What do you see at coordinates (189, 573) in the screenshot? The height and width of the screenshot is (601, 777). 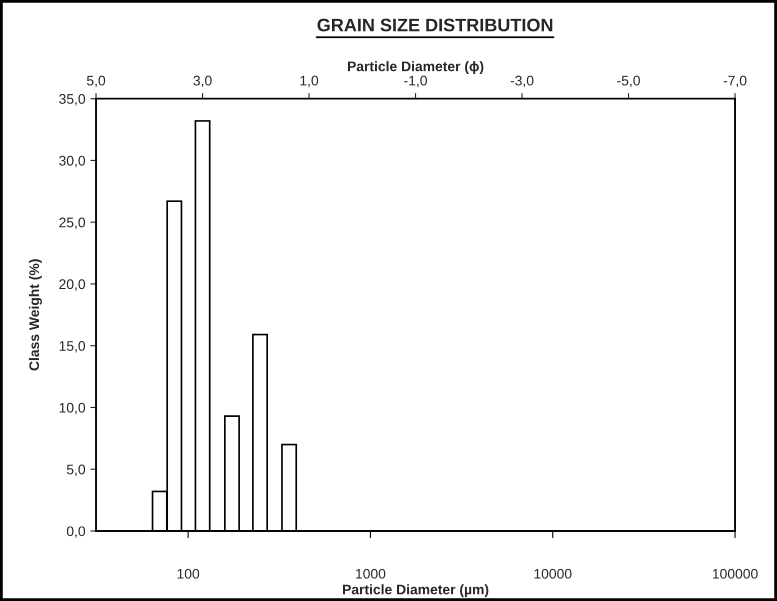 I see `x-tick-label: 100` at bounding box center [189, 573].